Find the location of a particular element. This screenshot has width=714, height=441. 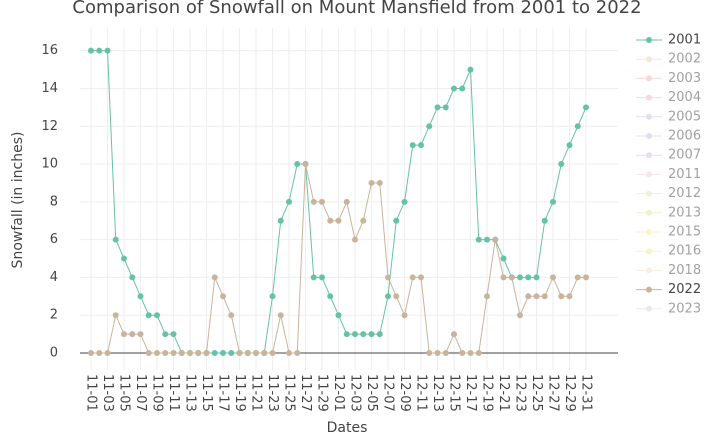

x-tick-label: 12-27 is located at coordinates (553, 393).